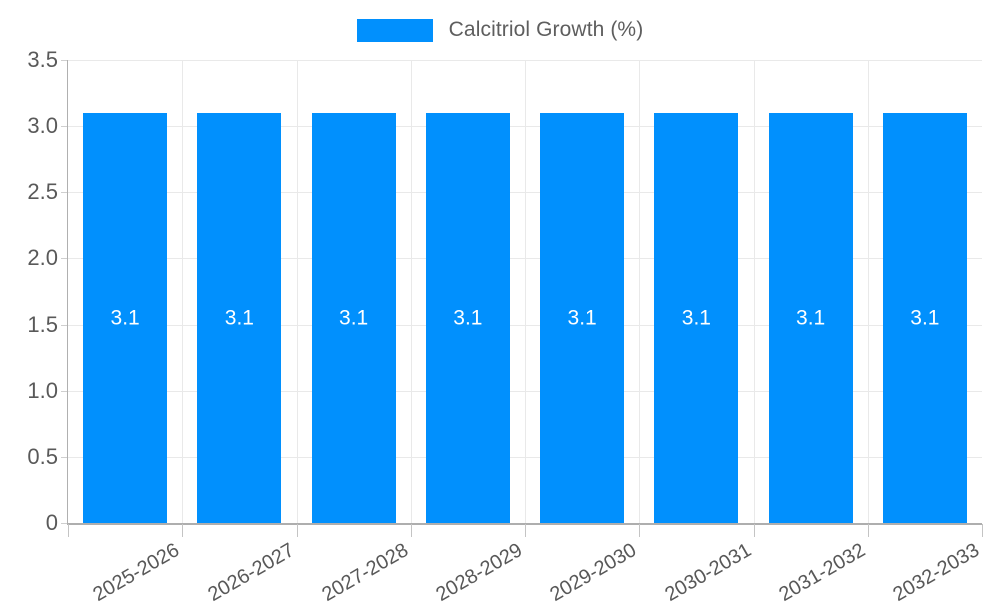 Image resolution: width=1000 pixels, height=606 pixels. Describe the element at coordinates (365, 572) in the screenshot. I see `x-axis-tick-label: 2027-2028` at that location.